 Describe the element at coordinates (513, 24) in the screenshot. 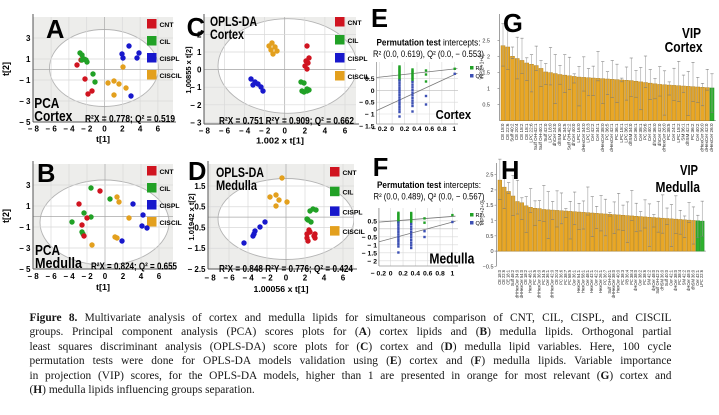

I see `svg-text: G` at that location.